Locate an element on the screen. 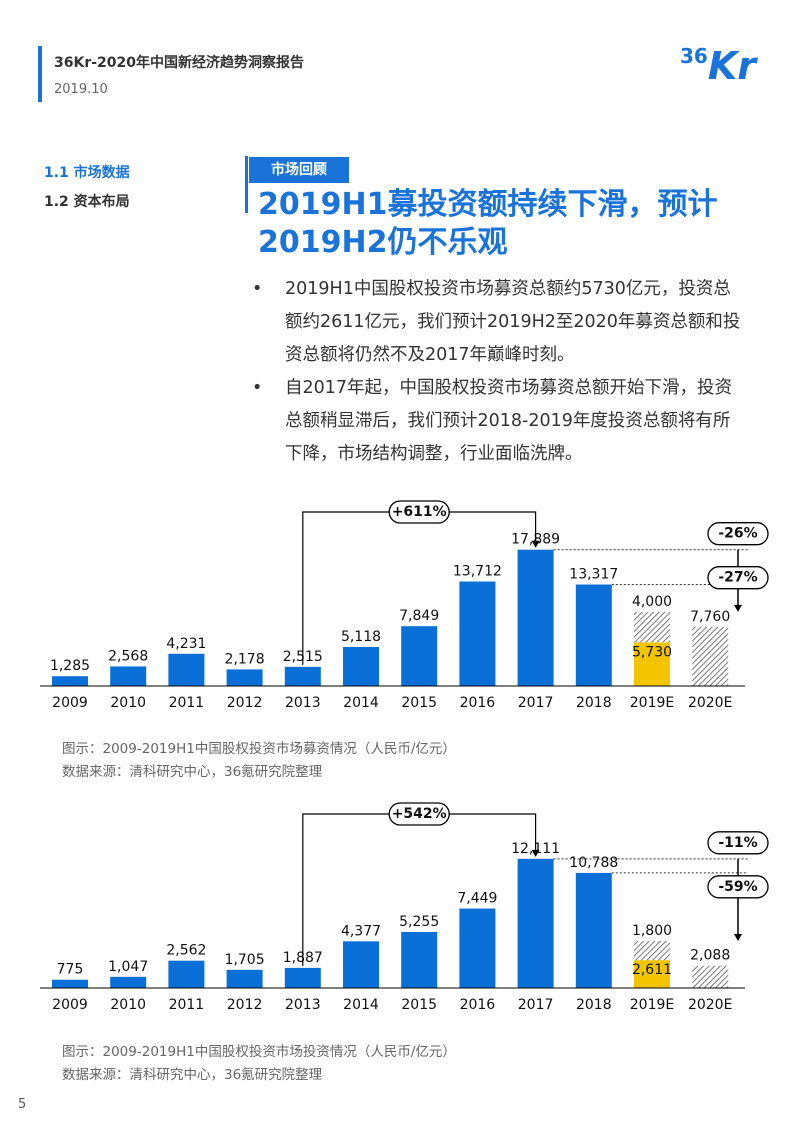 This screenshot has width=793, height=1122. bar-value-label: 775 is located at coordinates (70, 970).